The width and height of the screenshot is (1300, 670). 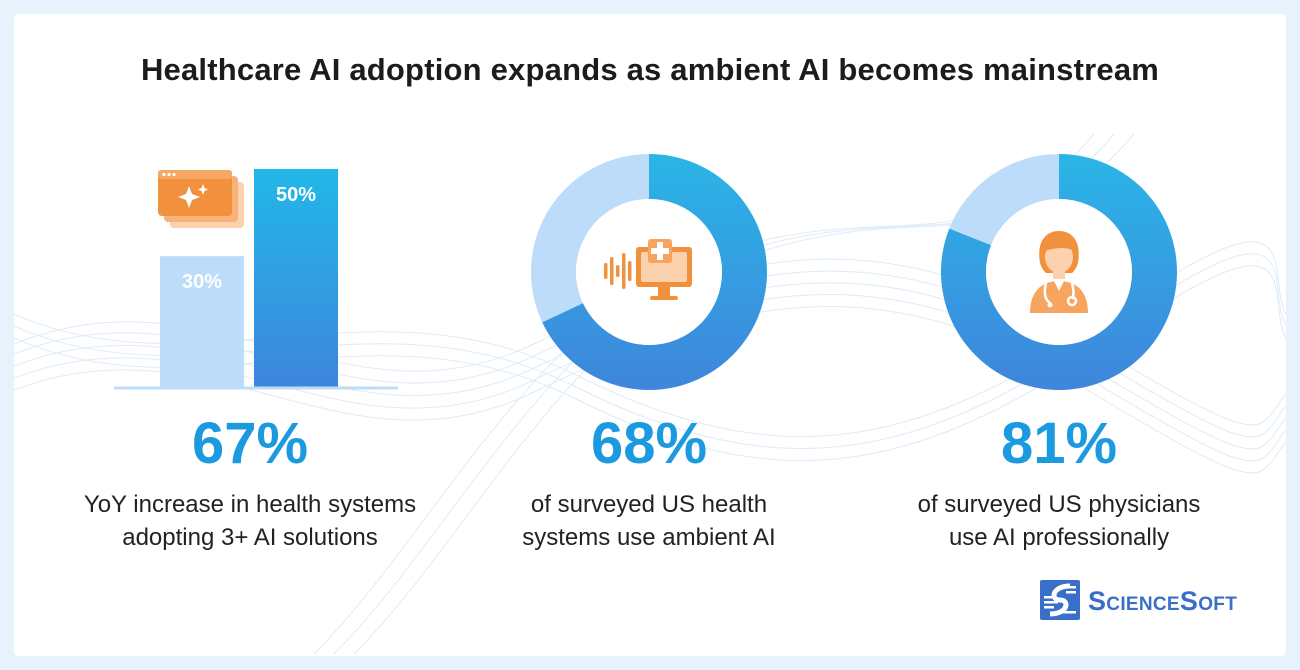 I want to click on sciencesoft-logo-icon, so click(x=1060, y=600).